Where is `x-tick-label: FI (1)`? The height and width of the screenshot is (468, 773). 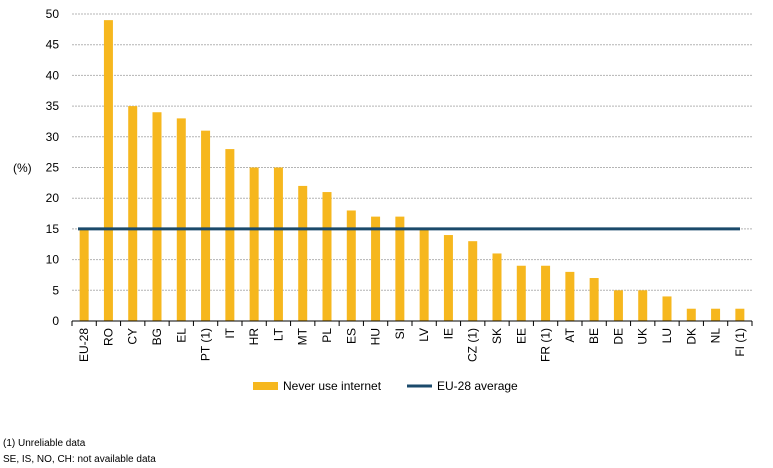
x-tick-label: FI (1) is located at coordinates (740, 342).